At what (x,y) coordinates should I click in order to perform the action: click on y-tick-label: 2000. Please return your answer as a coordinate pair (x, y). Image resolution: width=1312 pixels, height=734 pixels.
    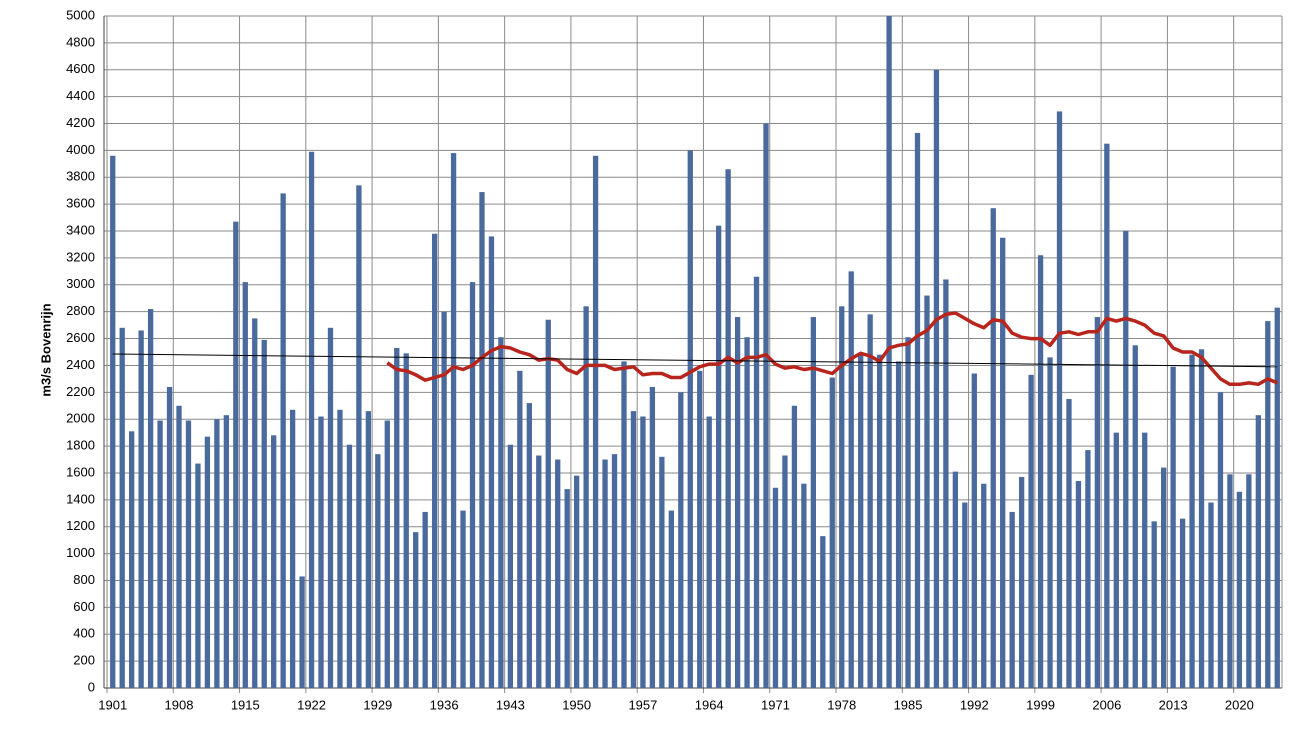
    Looking at the image, I should click on (80, 418).